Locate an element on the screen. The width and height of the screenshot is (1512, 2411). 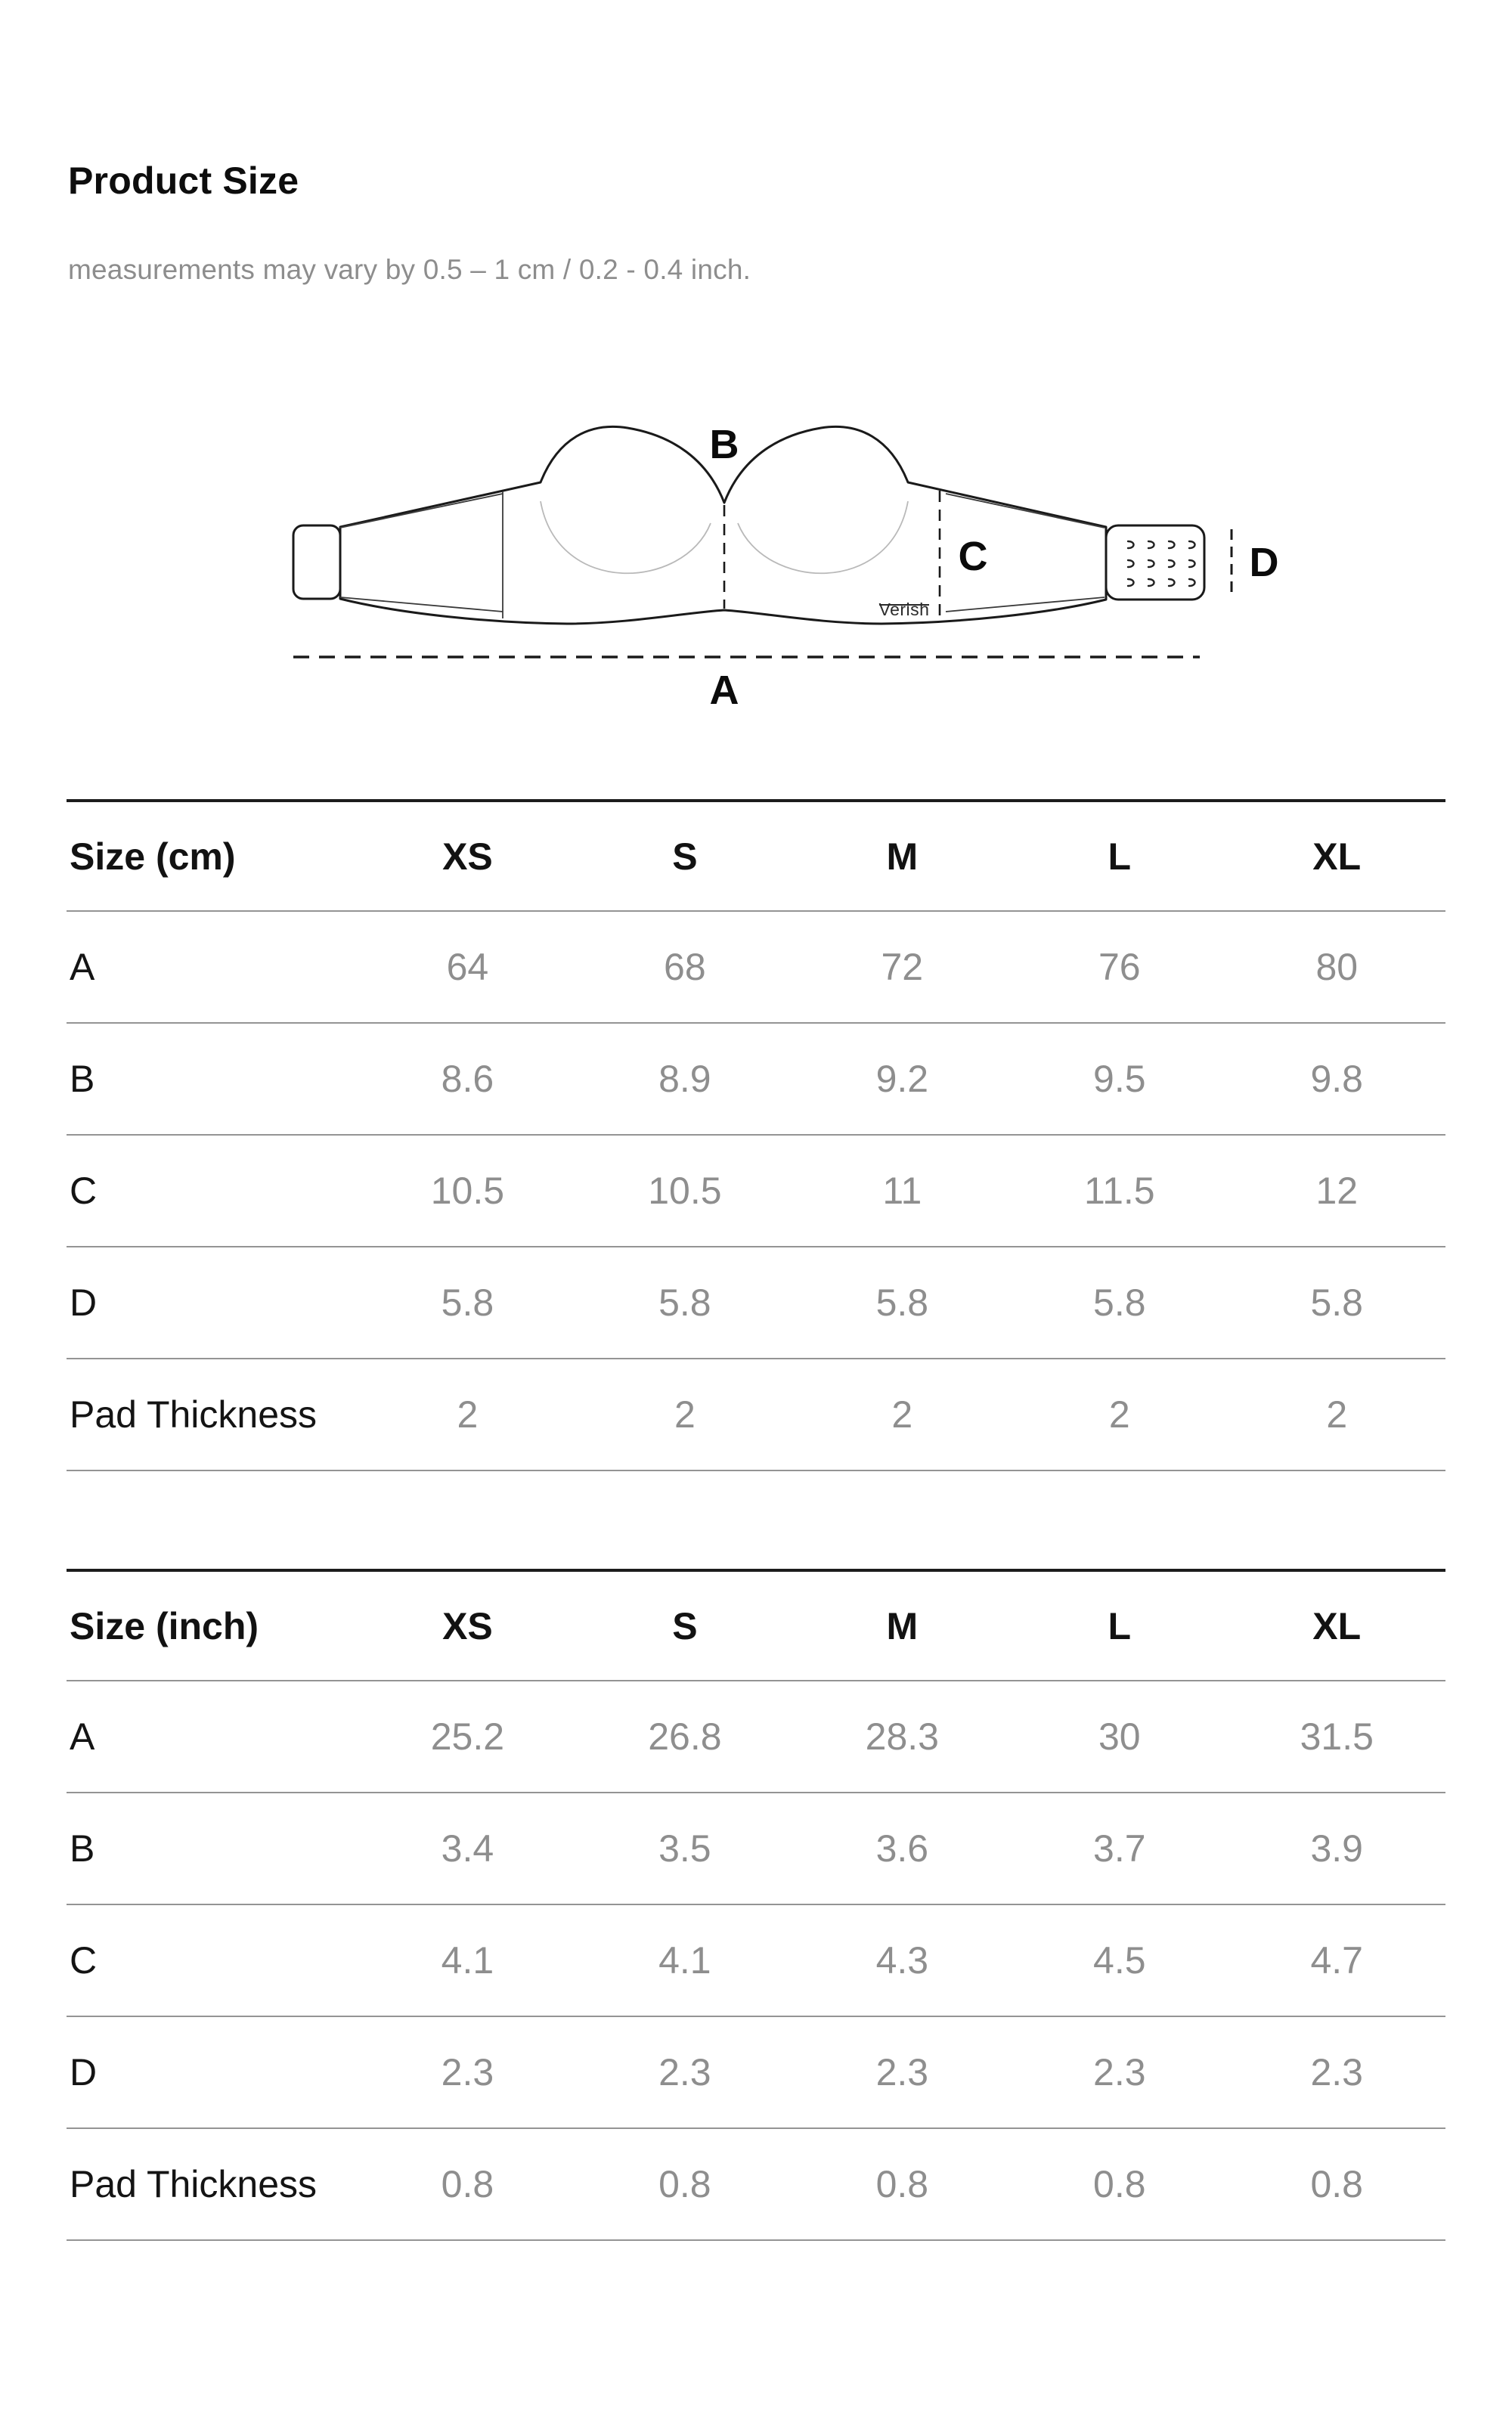
size-value: 25.2 is located at coordinates (468, 1737).